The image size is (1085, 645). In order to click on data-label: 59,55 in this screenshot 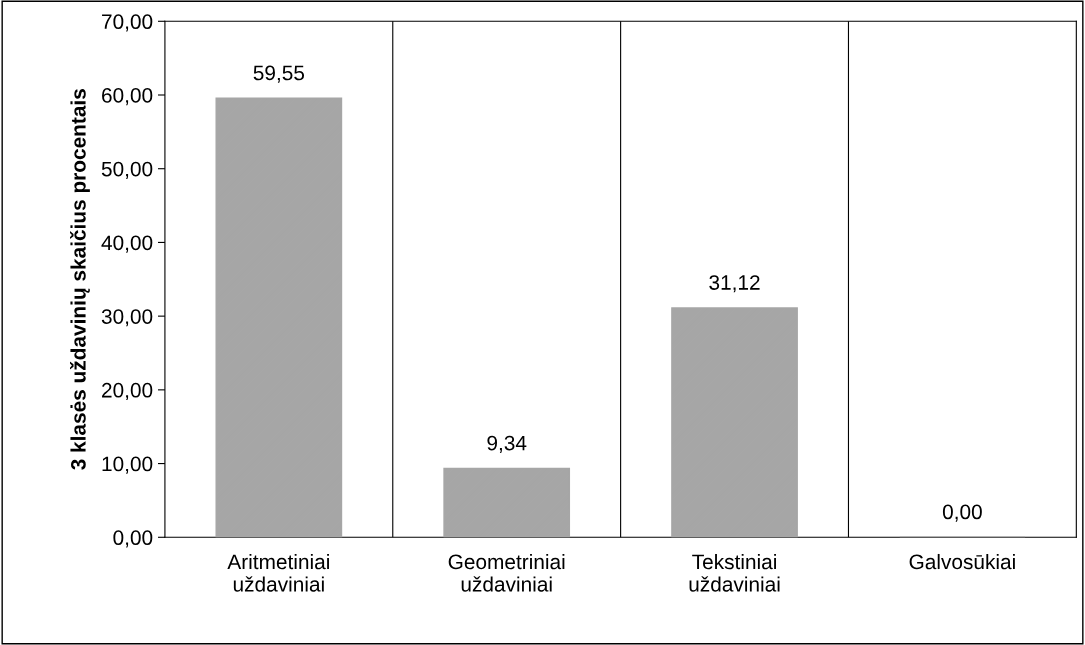, I will do `click(279, 74)`.